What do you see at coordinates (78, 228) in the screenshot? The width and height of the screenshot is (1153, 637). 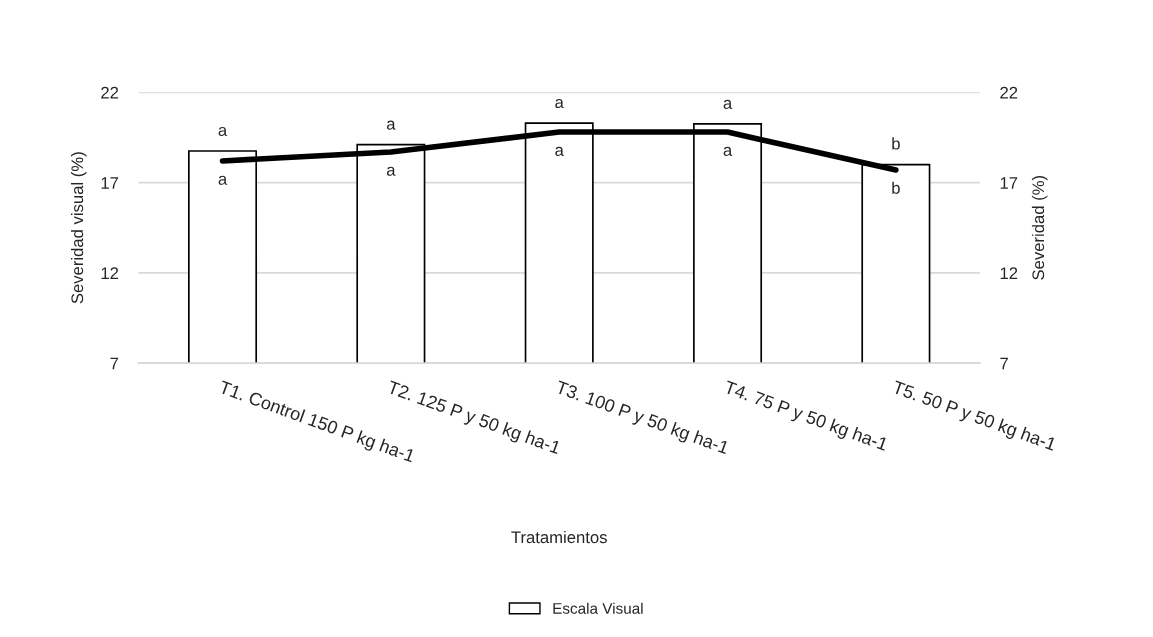 I see `y-axis-title: Severidad visual (%)` at bounding box center [78, 228].